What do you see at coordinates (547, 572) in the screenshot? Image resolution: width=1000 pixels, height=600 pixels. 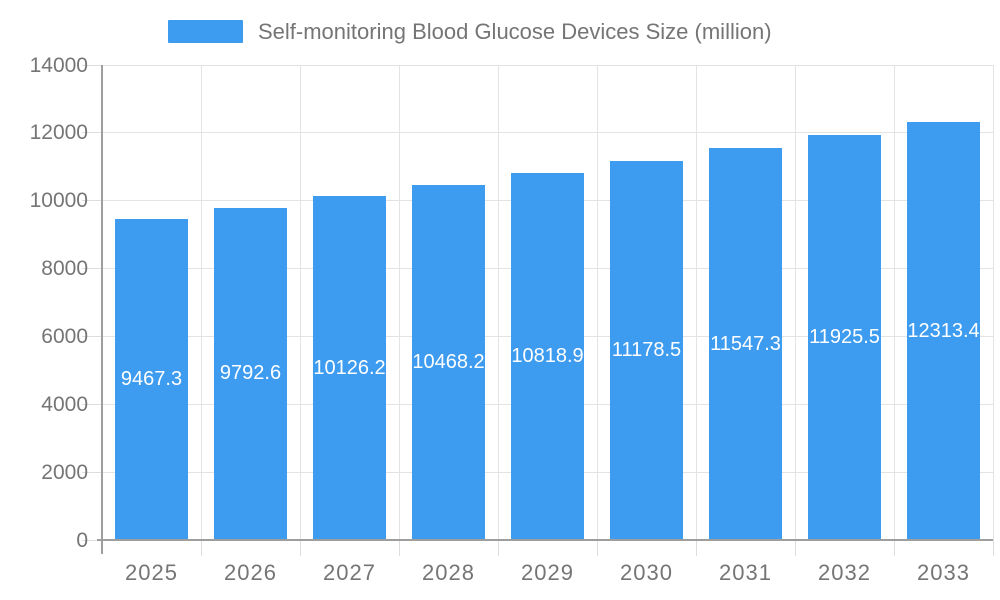 I see `x-axis-label: 2029` at bounding box center [547, 572].